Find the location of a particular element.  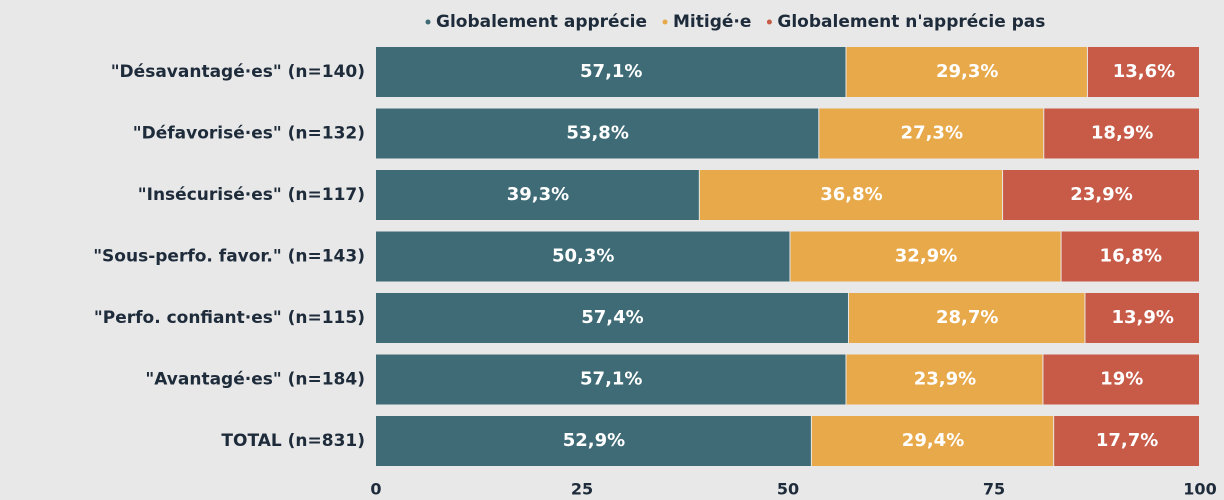

value-label: 27,3% is located at coordinates (932, 133).